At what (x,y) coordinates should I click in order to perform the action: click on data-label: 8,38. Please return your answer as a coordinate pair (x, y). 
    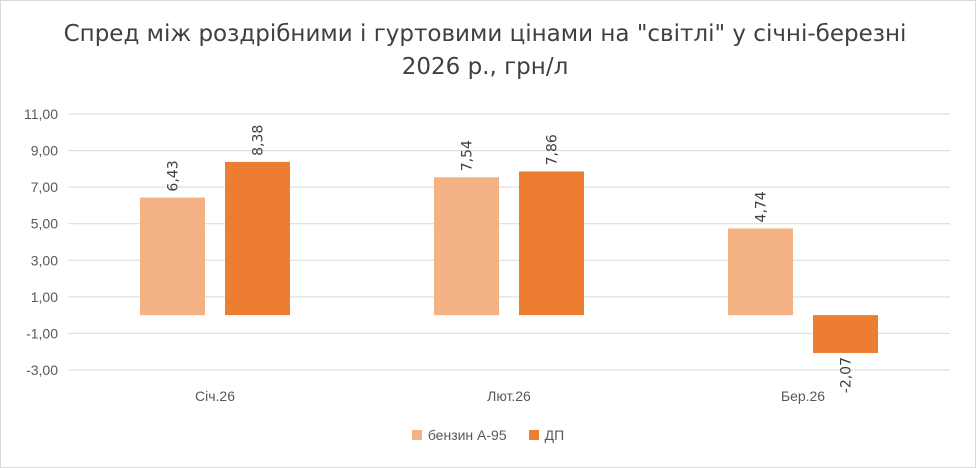
    Looking at the image, I should click on (259, 140).